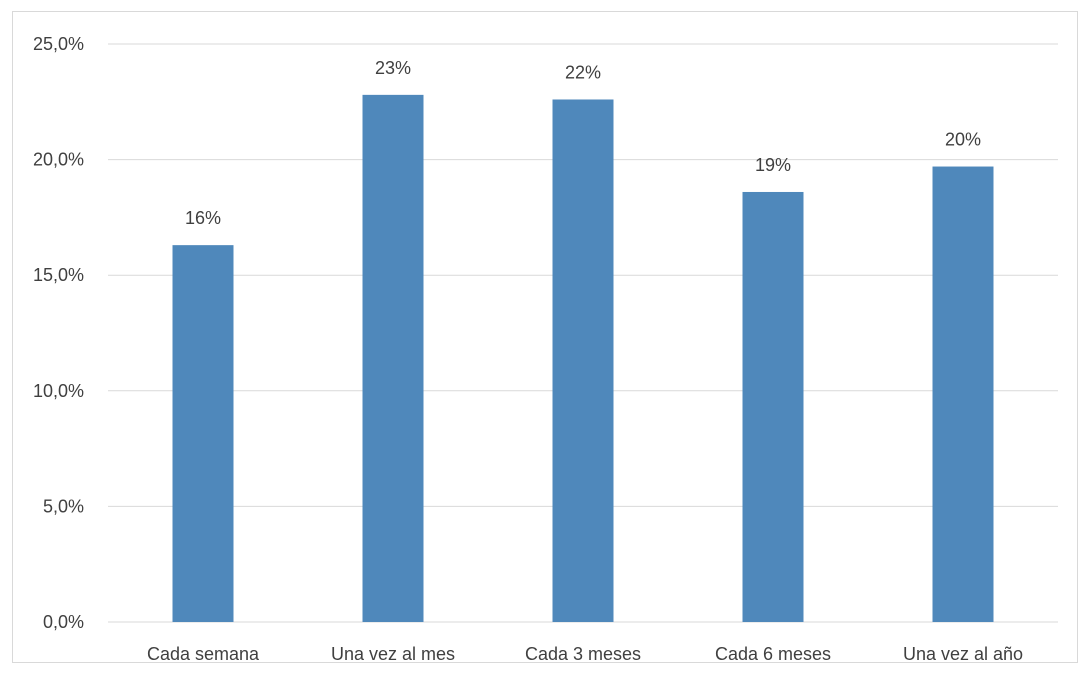 This screenshot has height=675, width=1089. Describe the element at coordinates (58, 160) in the screenshot. I see `y-tick-label: 20,0%` at that location.